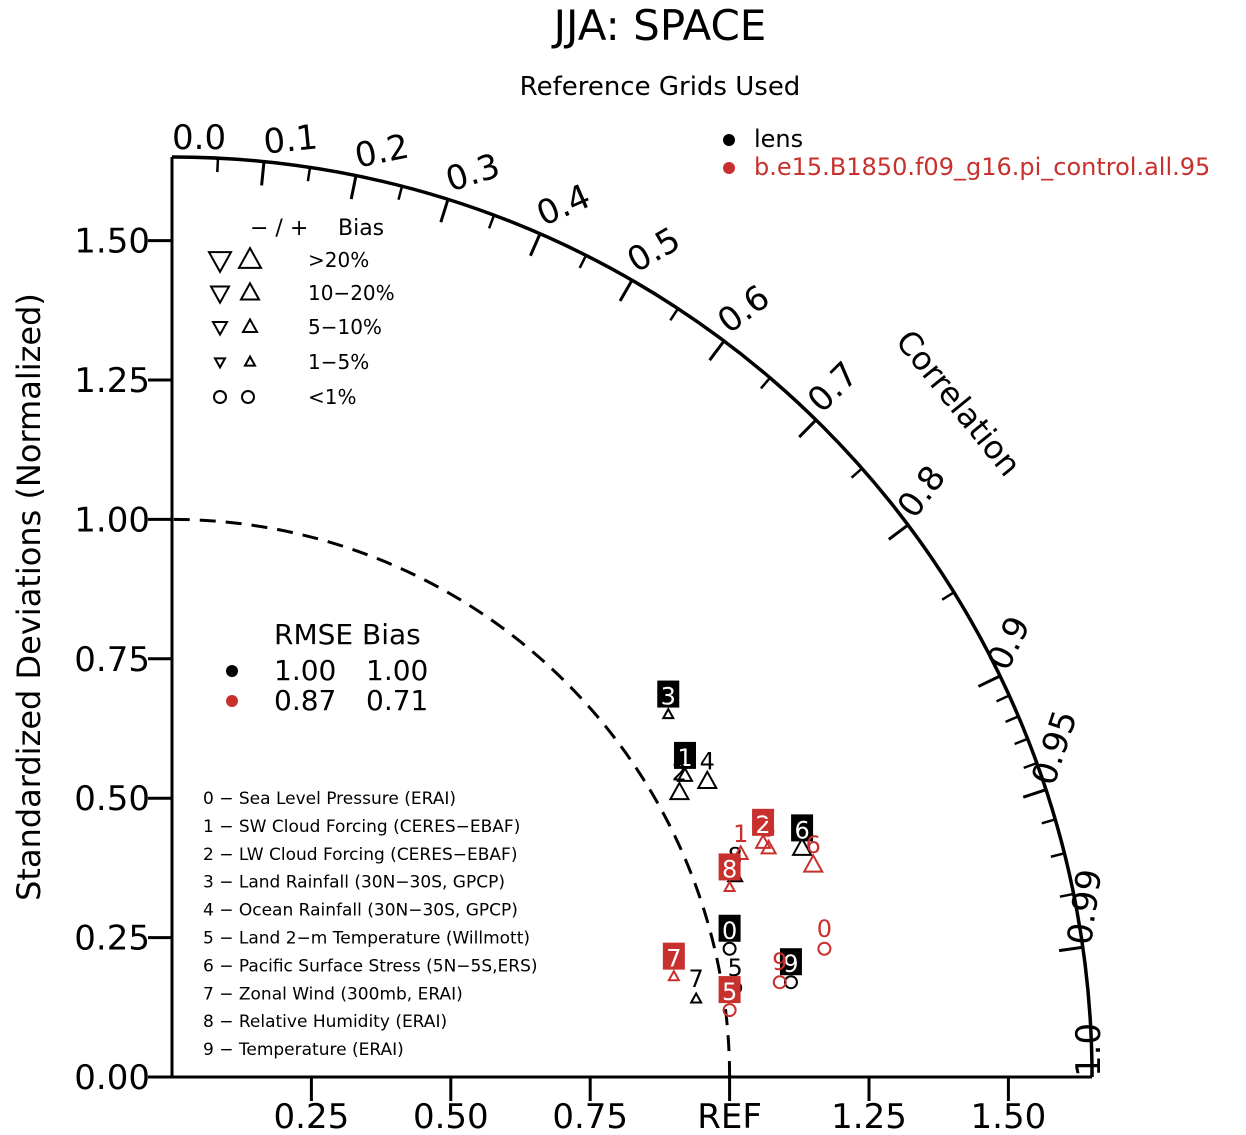 Image resolution: width=1246 pixels, height=1135 pixels. I want to click on series-legend-label: lens, so click(778, 139).